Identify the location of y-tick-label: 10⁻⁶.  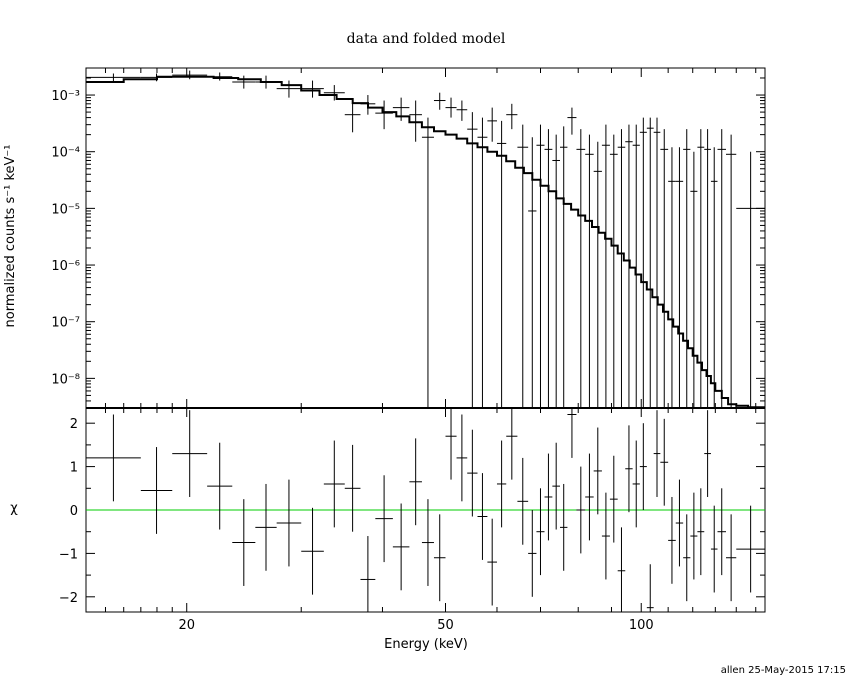
(65, 266).